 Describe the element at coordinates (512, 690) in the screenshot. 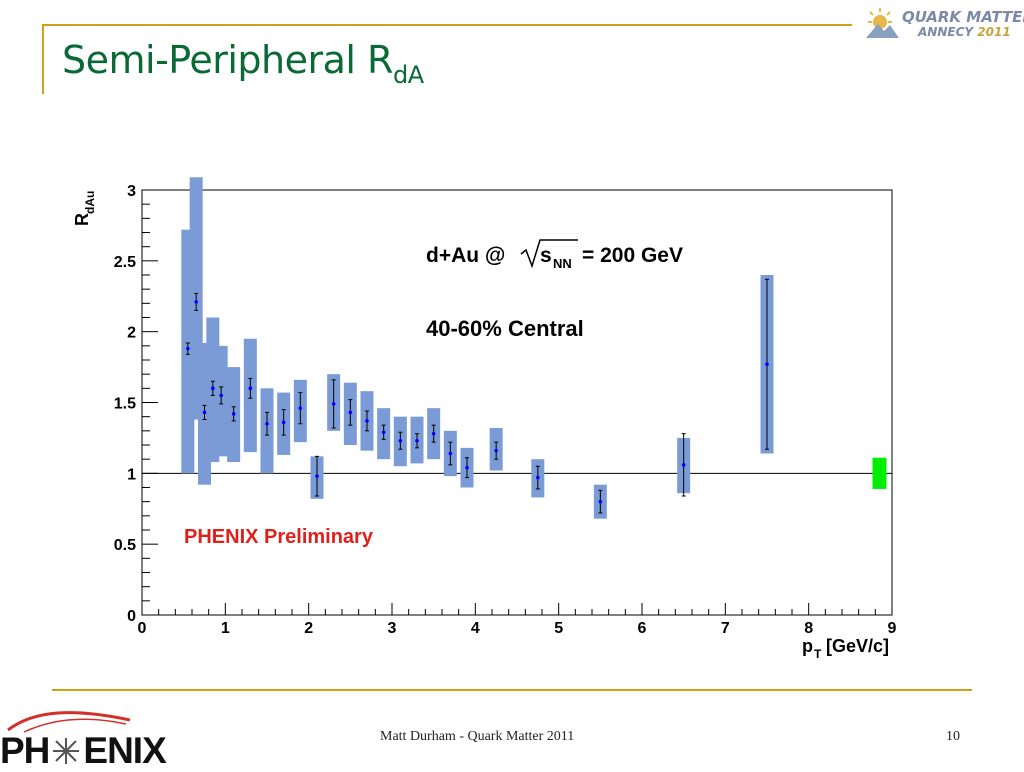

I see `bottom-accent-rule` at that location.